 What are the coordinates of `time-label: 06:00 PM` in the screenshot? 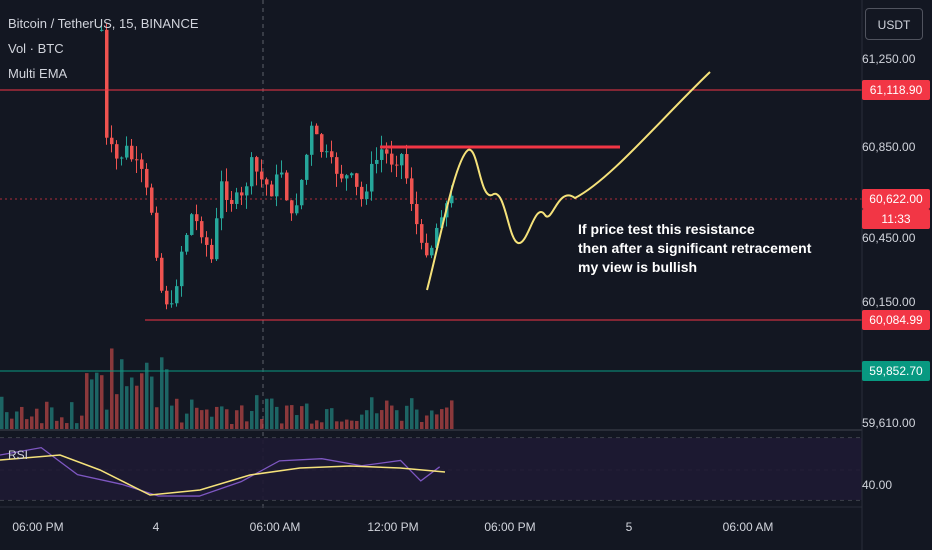 It's located at (510, 527).